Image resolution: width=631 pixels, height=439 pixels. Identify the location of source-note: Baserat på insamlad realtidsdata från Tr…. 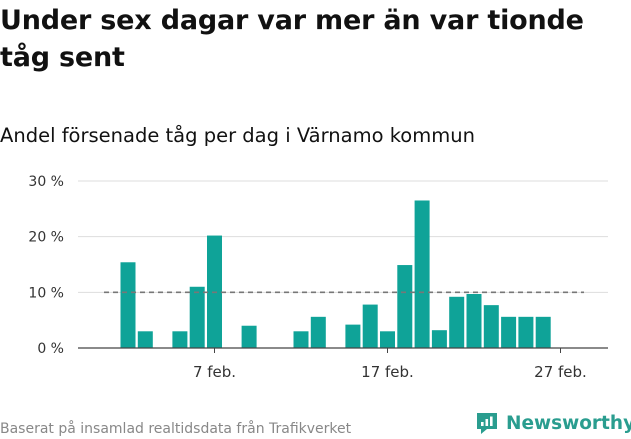
(176, 429).